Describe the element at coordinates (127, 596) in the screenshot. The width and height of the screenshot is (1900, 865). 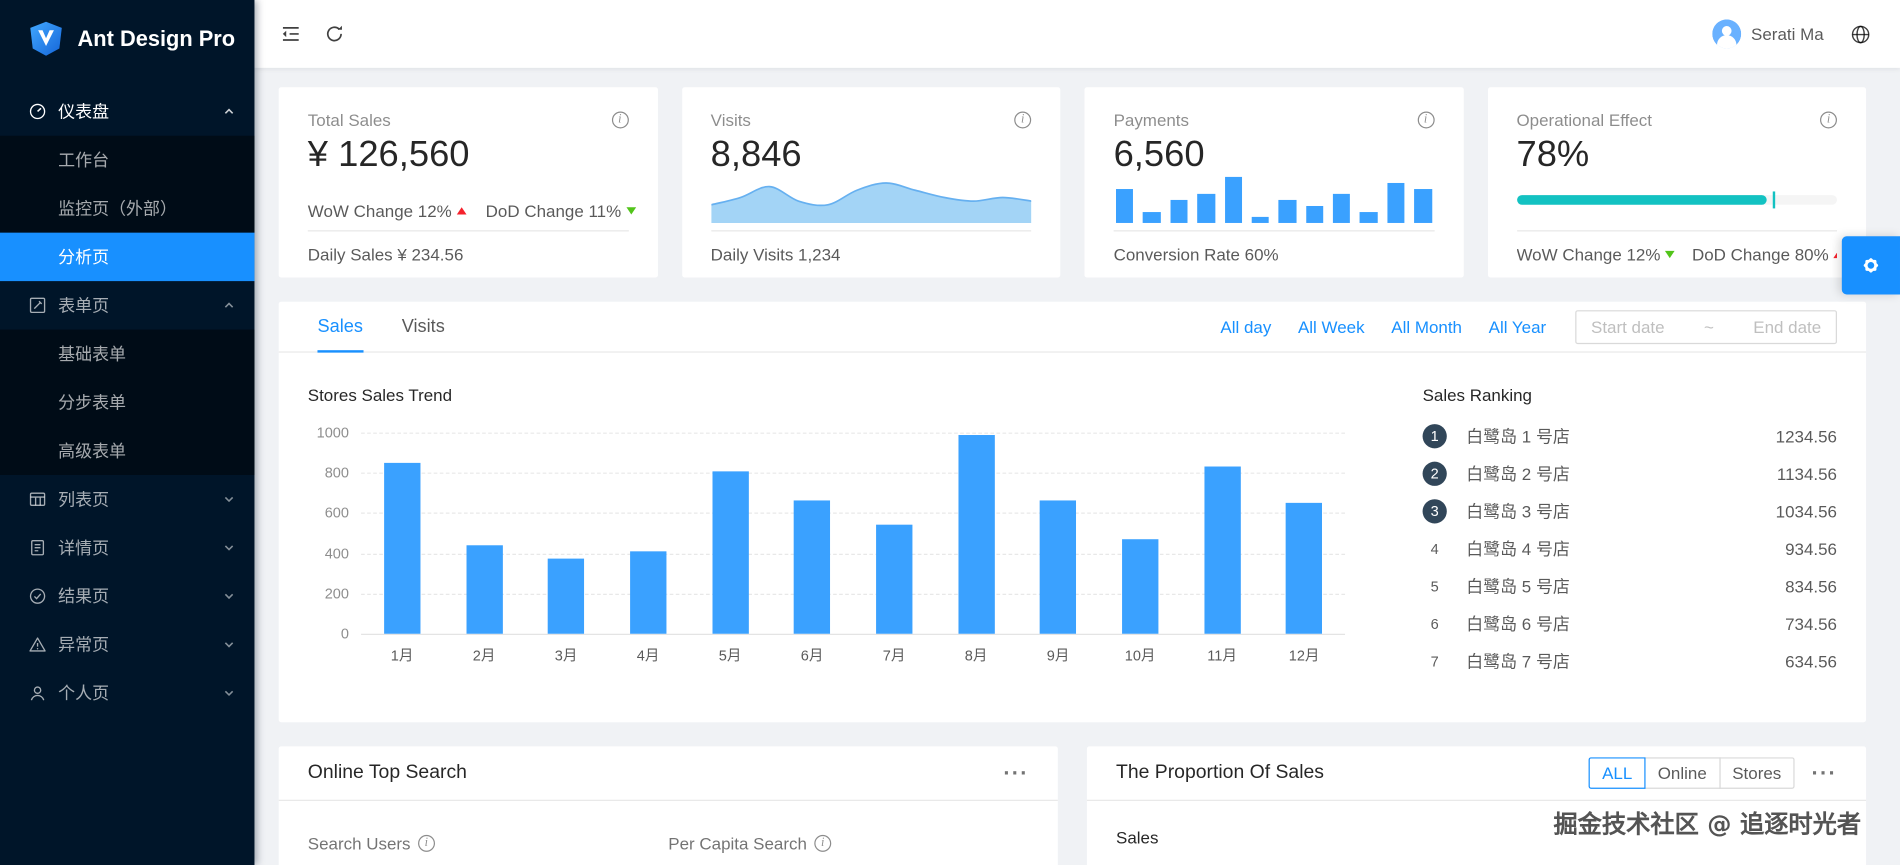
I see `sidebar-item-result: 结果页` at that location.